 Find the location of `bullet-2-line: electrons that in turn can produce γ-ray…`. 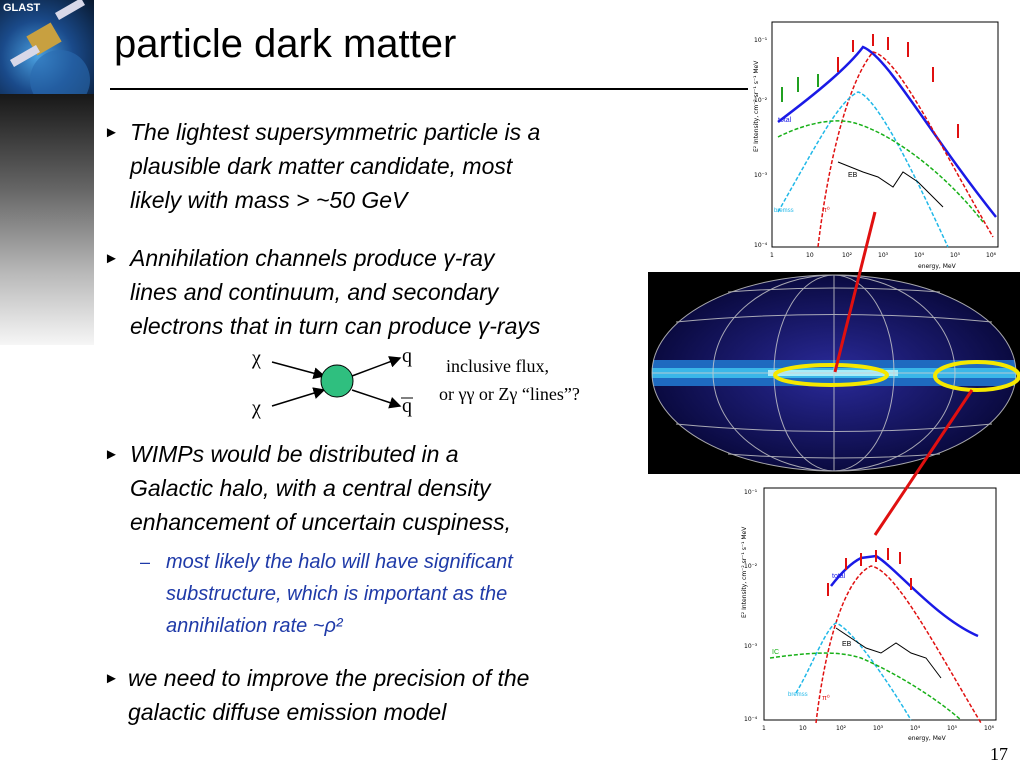

bullet-2-line: electrons that in turn can produce γ-ray… is located at coordinates (335, 326).